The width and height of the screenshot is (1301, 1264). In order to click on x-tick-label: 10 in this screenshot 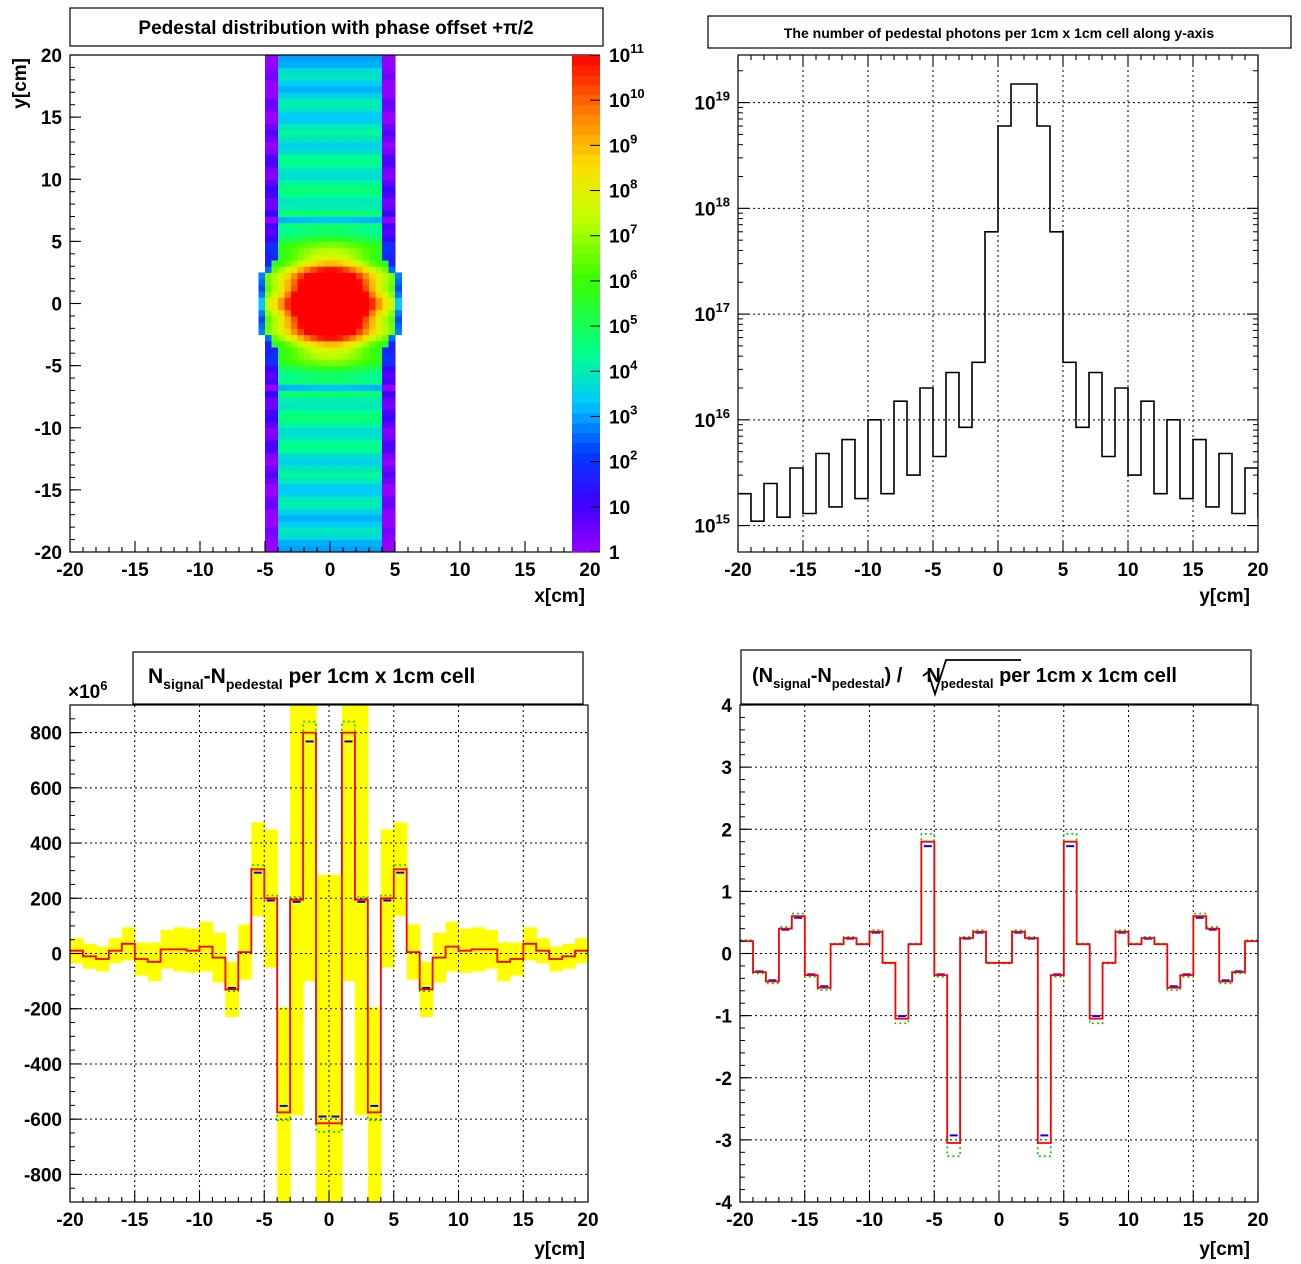, I will do `click(459, 570)`.